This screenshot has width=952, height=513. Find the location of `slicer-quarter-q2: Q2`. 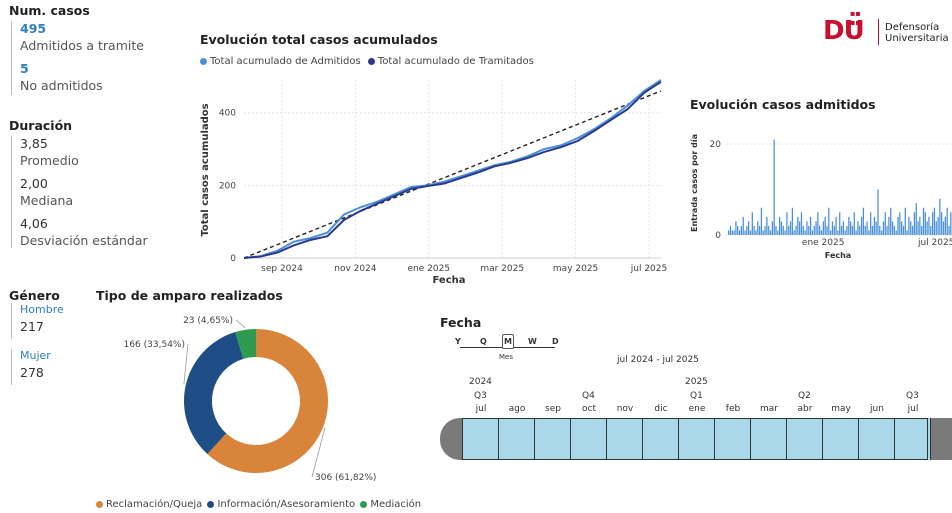

slicer-quarter-q2: Q2 is located at coordinates (804, 396).